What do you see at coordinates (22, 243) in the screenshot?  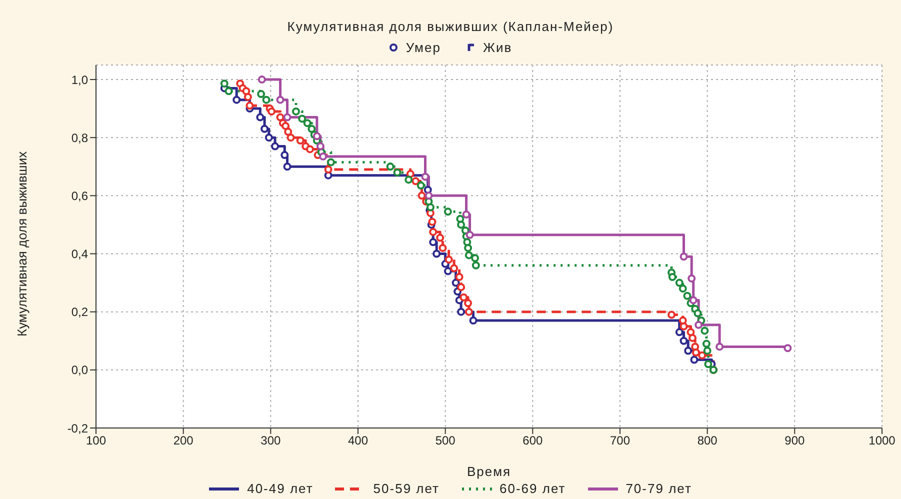 I see `y-axis-title: Кумулятивная доля выживших` at bounding box center [22, 243].